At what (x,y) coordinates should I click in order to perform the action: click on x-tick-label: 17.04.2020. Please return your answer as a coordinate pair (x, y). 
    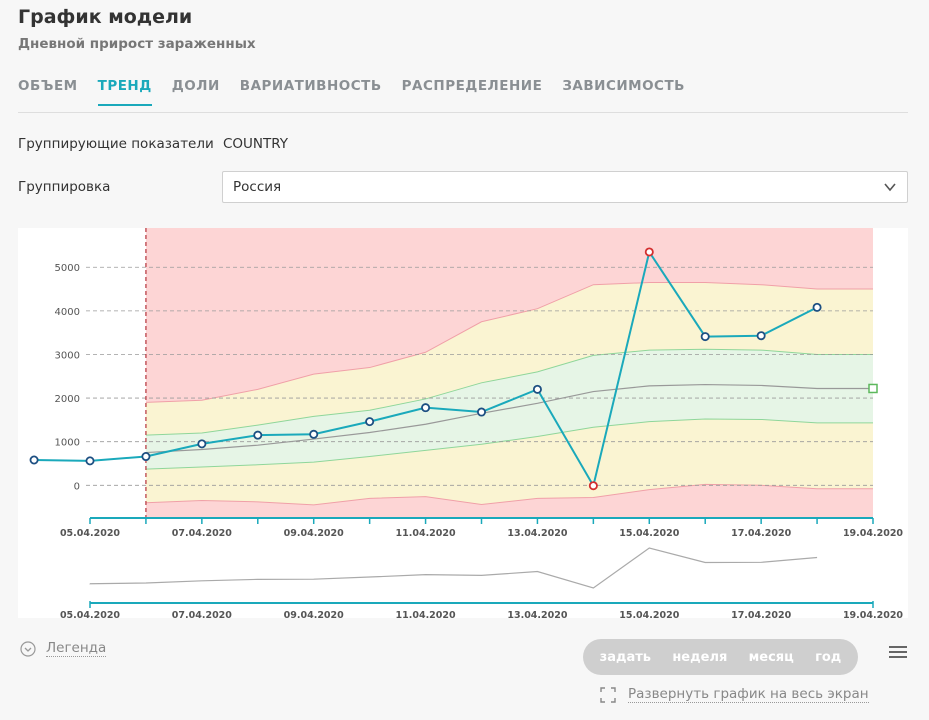
    Looking at the image, I should click on (761, 533).